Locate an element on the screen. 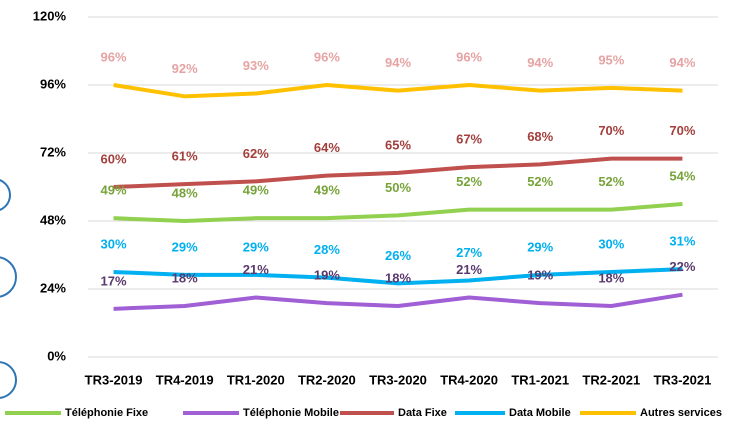 The image size is (744, 424). x-tick-label: TR1-2021 is located at coordinates (540, 379).